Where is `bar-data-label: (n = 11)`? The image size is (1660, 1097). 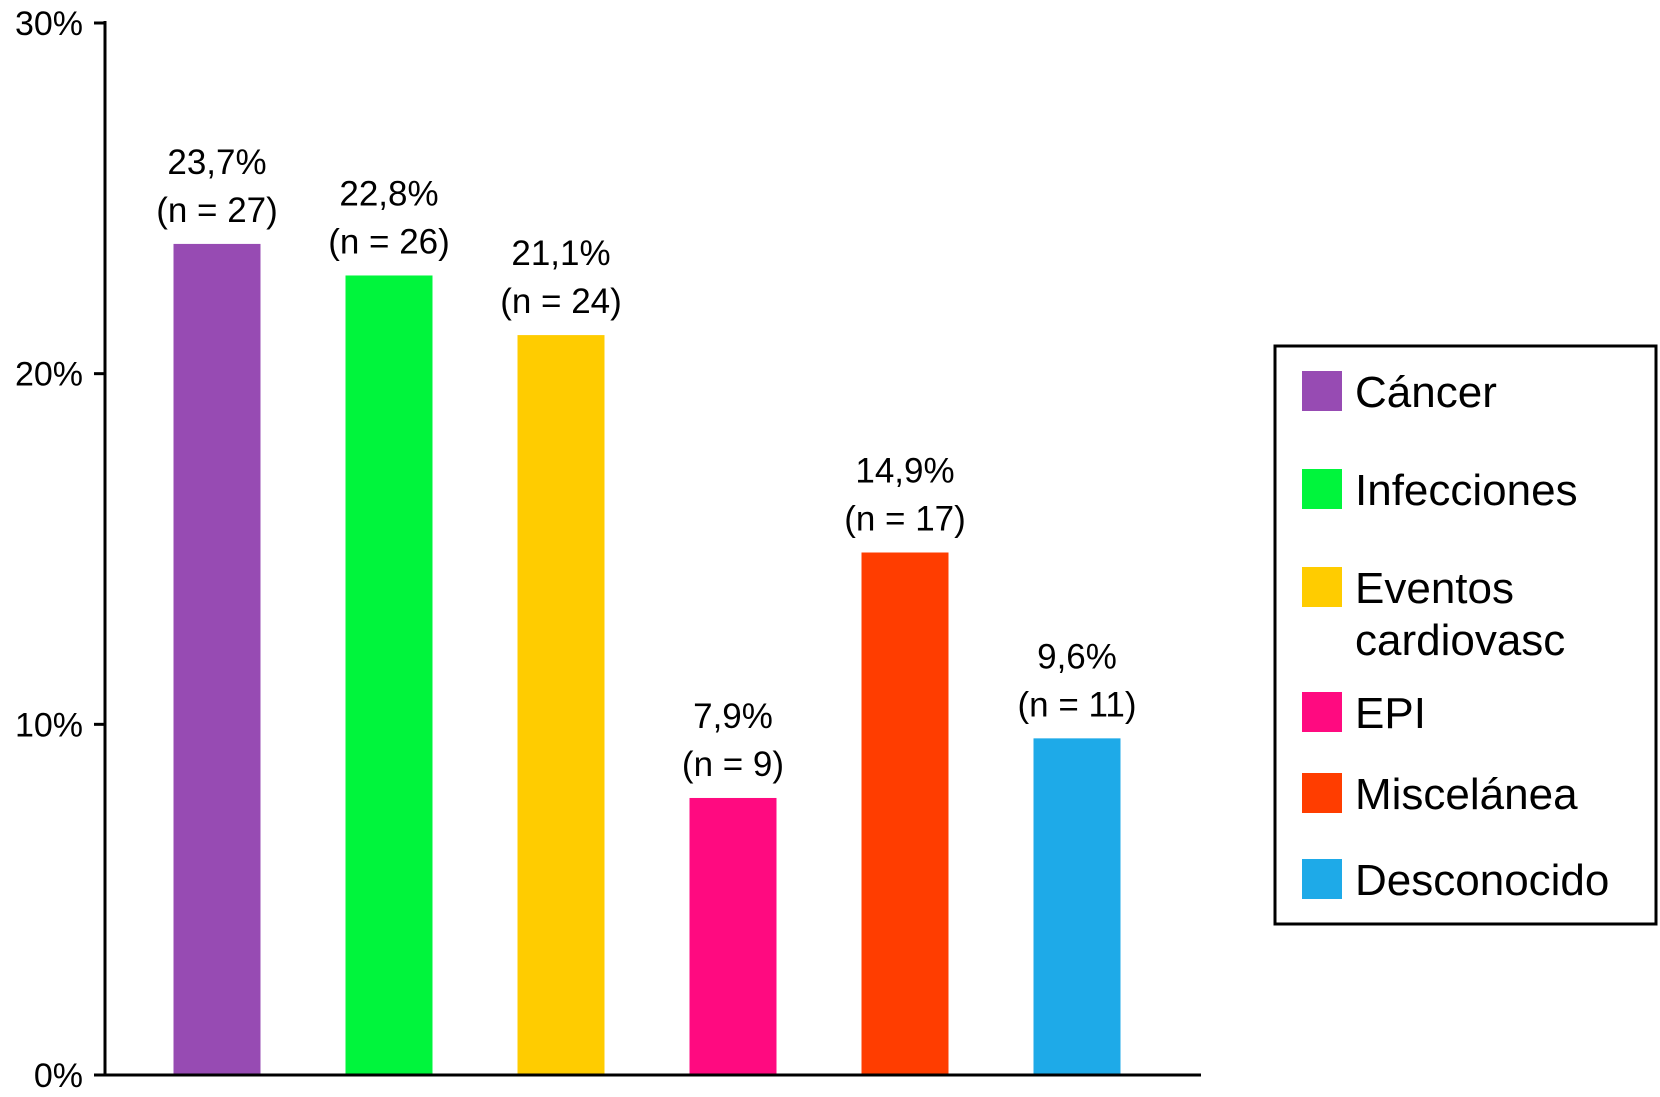 bar-data-label: (n = 11) is located at coordinates (1077, 704).